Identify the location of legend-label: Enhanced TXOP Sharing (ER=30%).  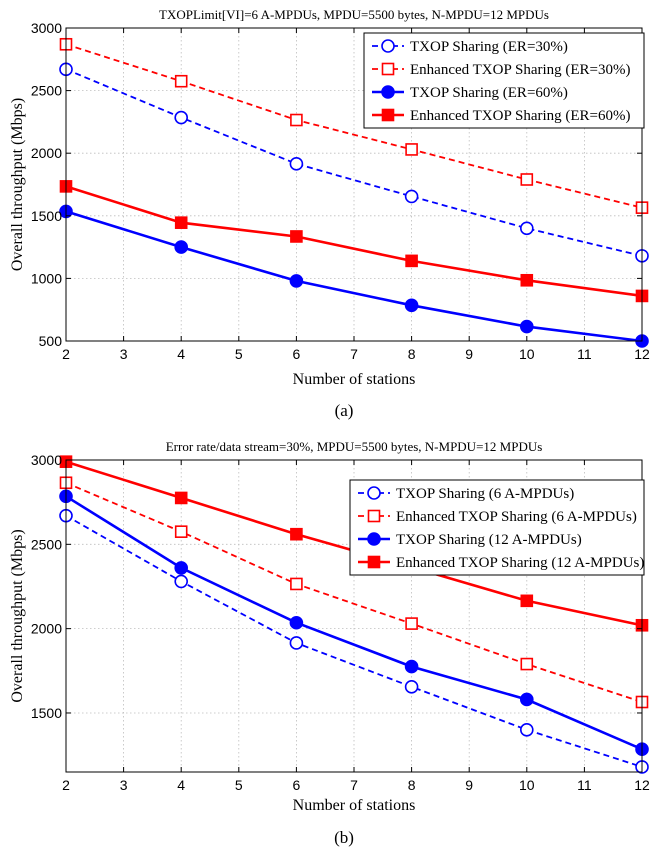
(520, 70).